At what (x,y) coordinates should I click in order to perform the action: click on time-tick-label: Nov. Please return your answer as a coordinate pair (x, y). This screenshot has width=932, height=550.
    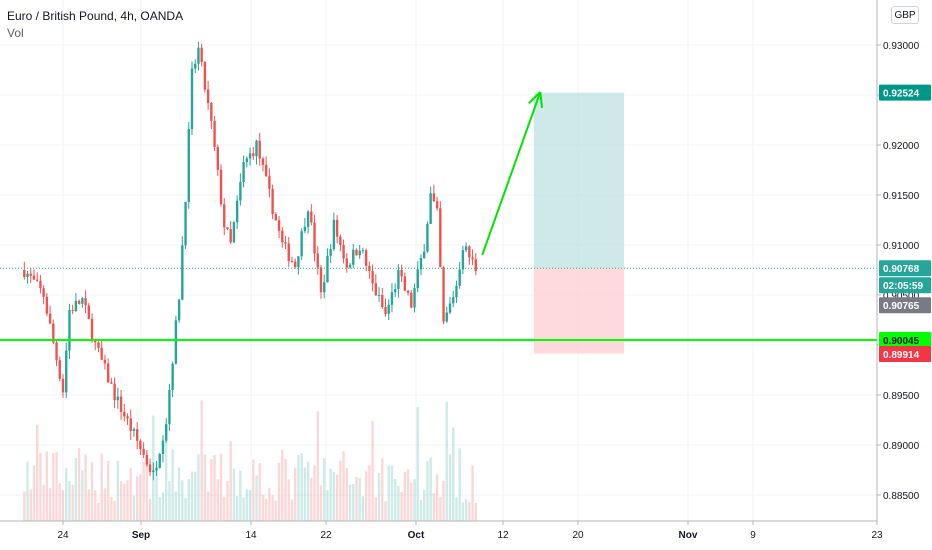
    Looking at the image, I should click on (688, 535).